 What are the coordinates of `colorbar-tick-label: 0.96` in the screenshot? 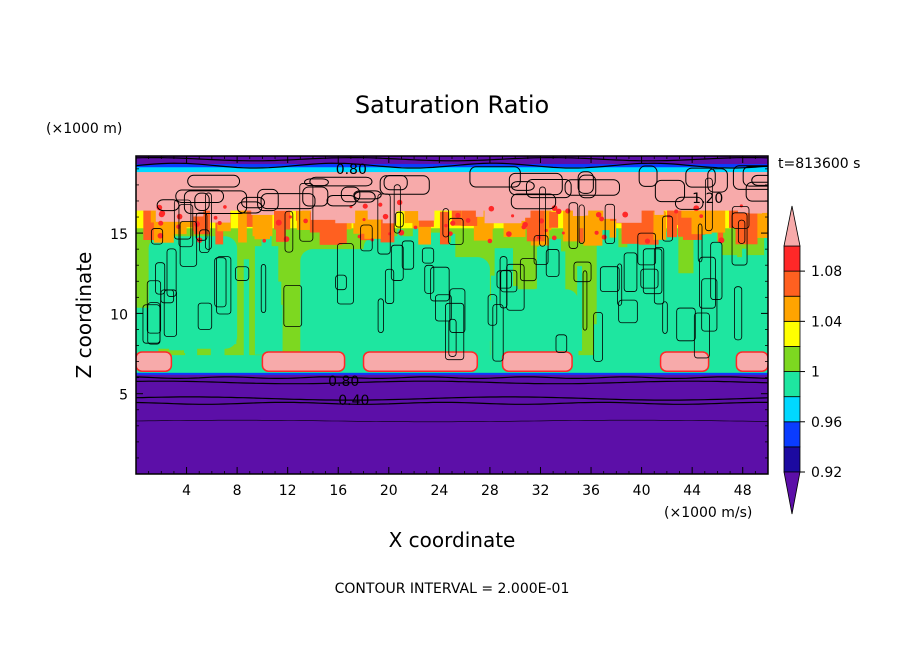 It's located at (826, 423).